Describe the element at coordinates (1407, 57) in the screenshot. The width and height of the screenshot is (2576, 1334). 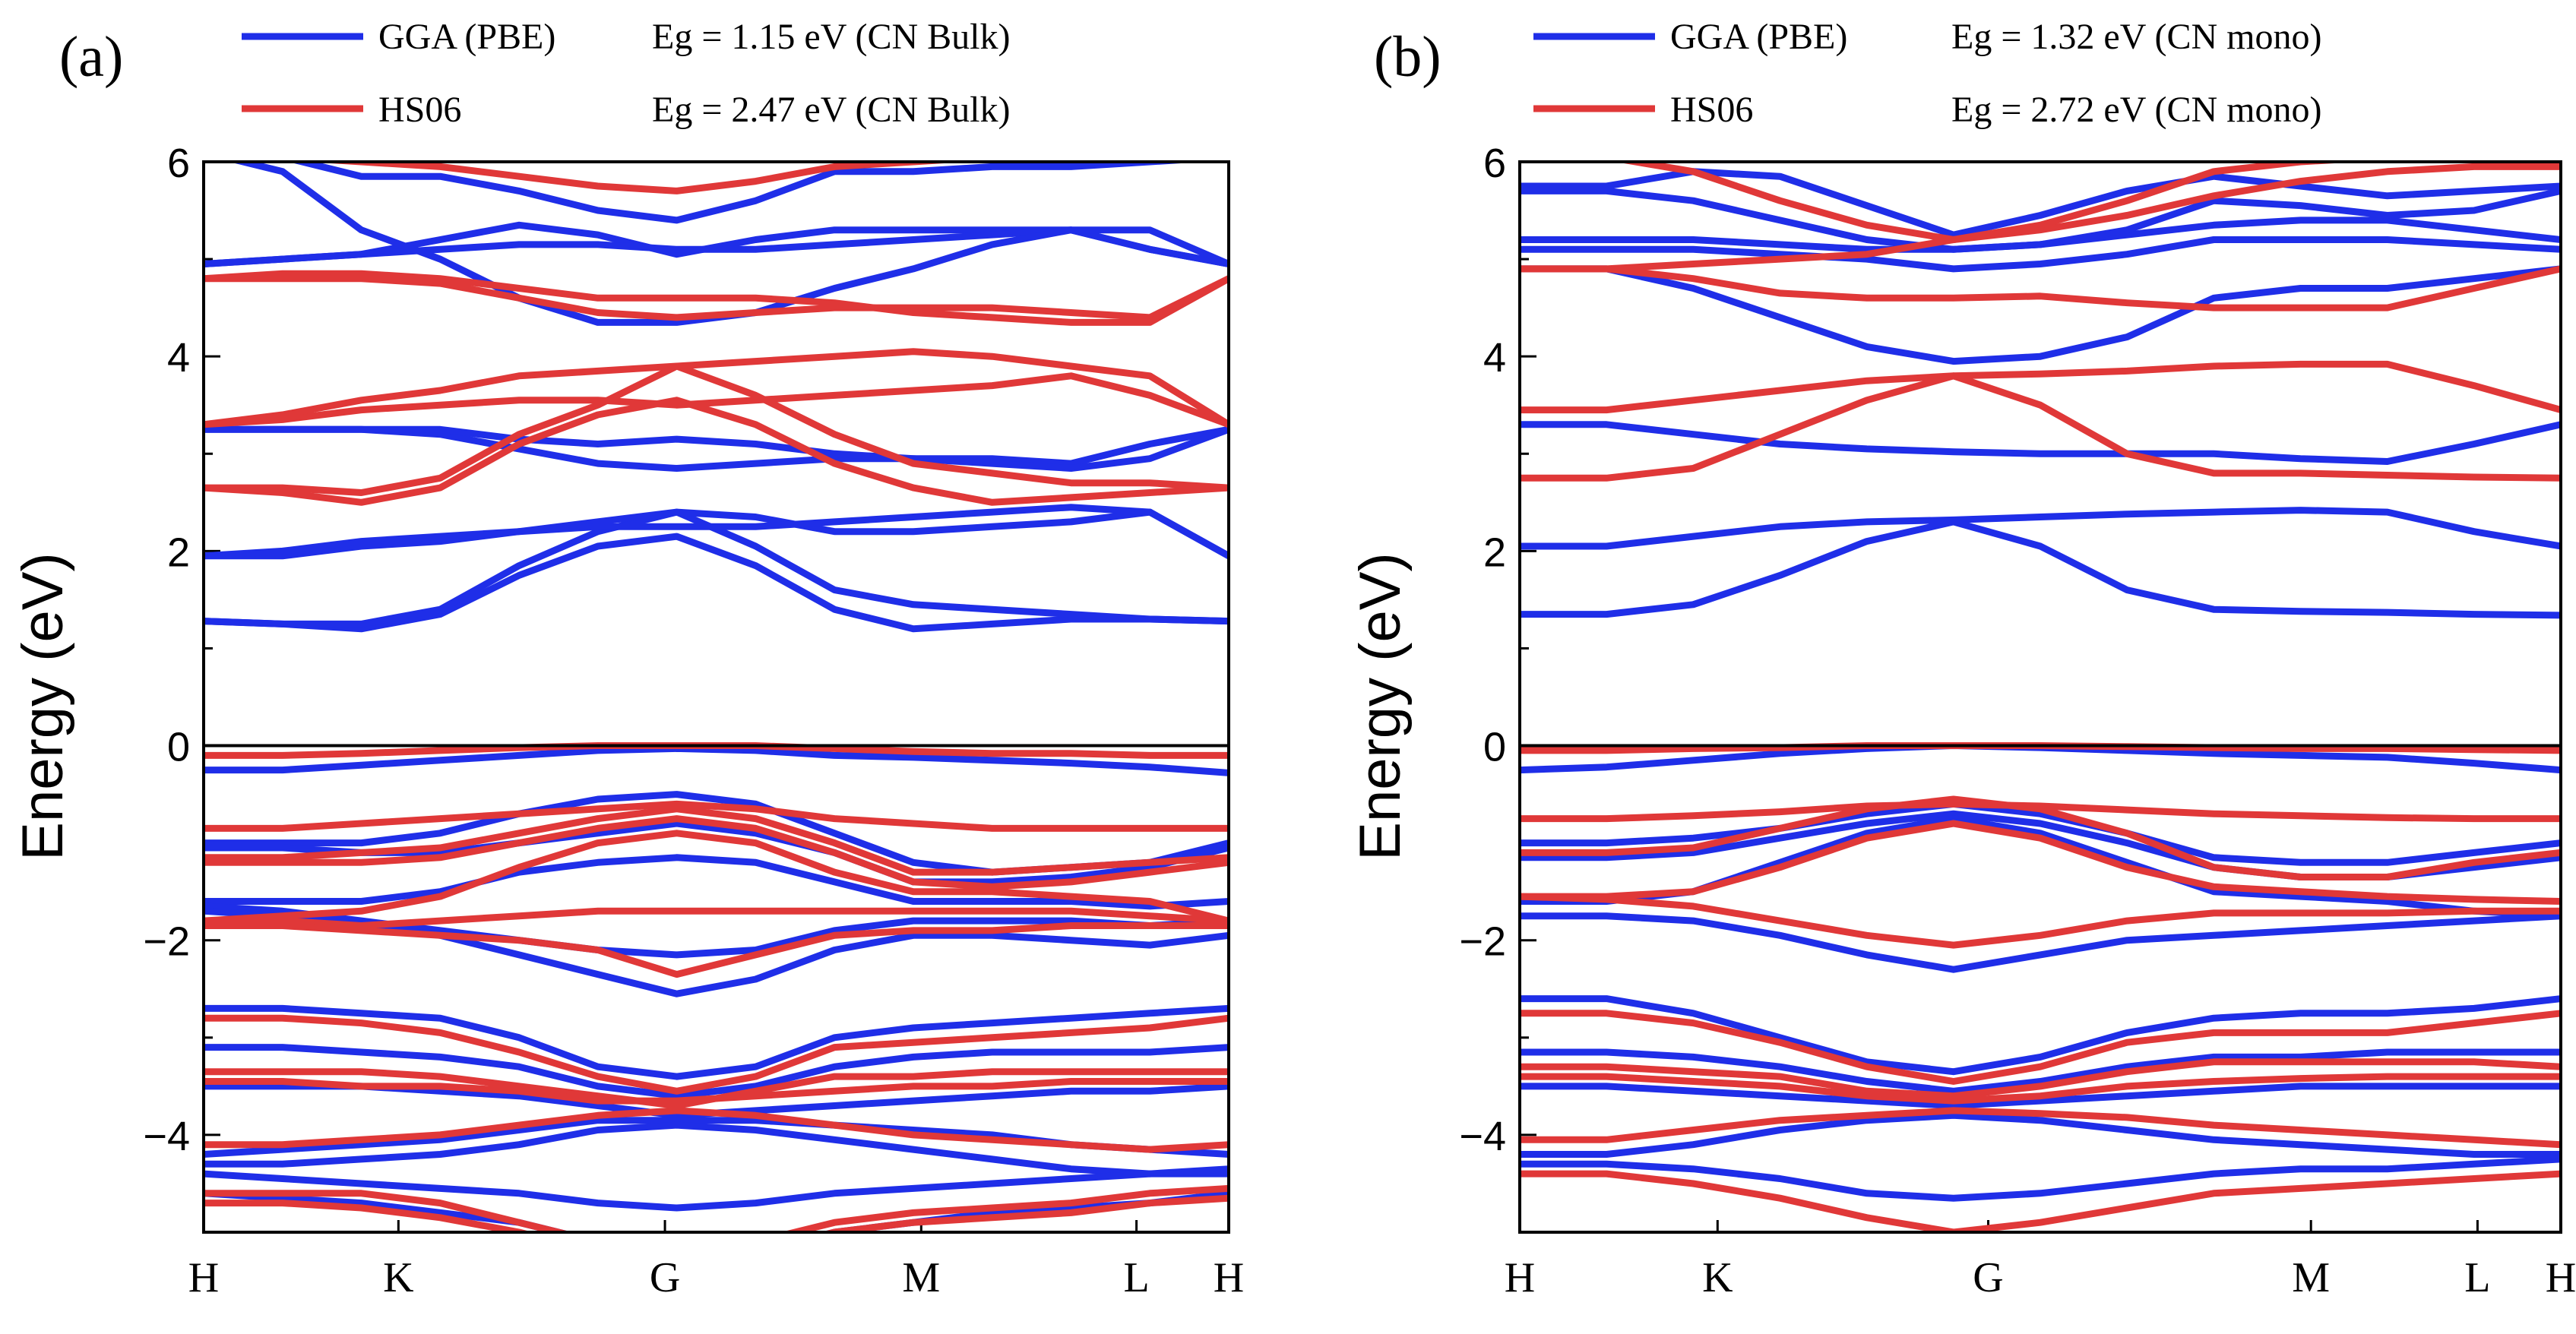
I see `panel-label-b: (b)` at that location.